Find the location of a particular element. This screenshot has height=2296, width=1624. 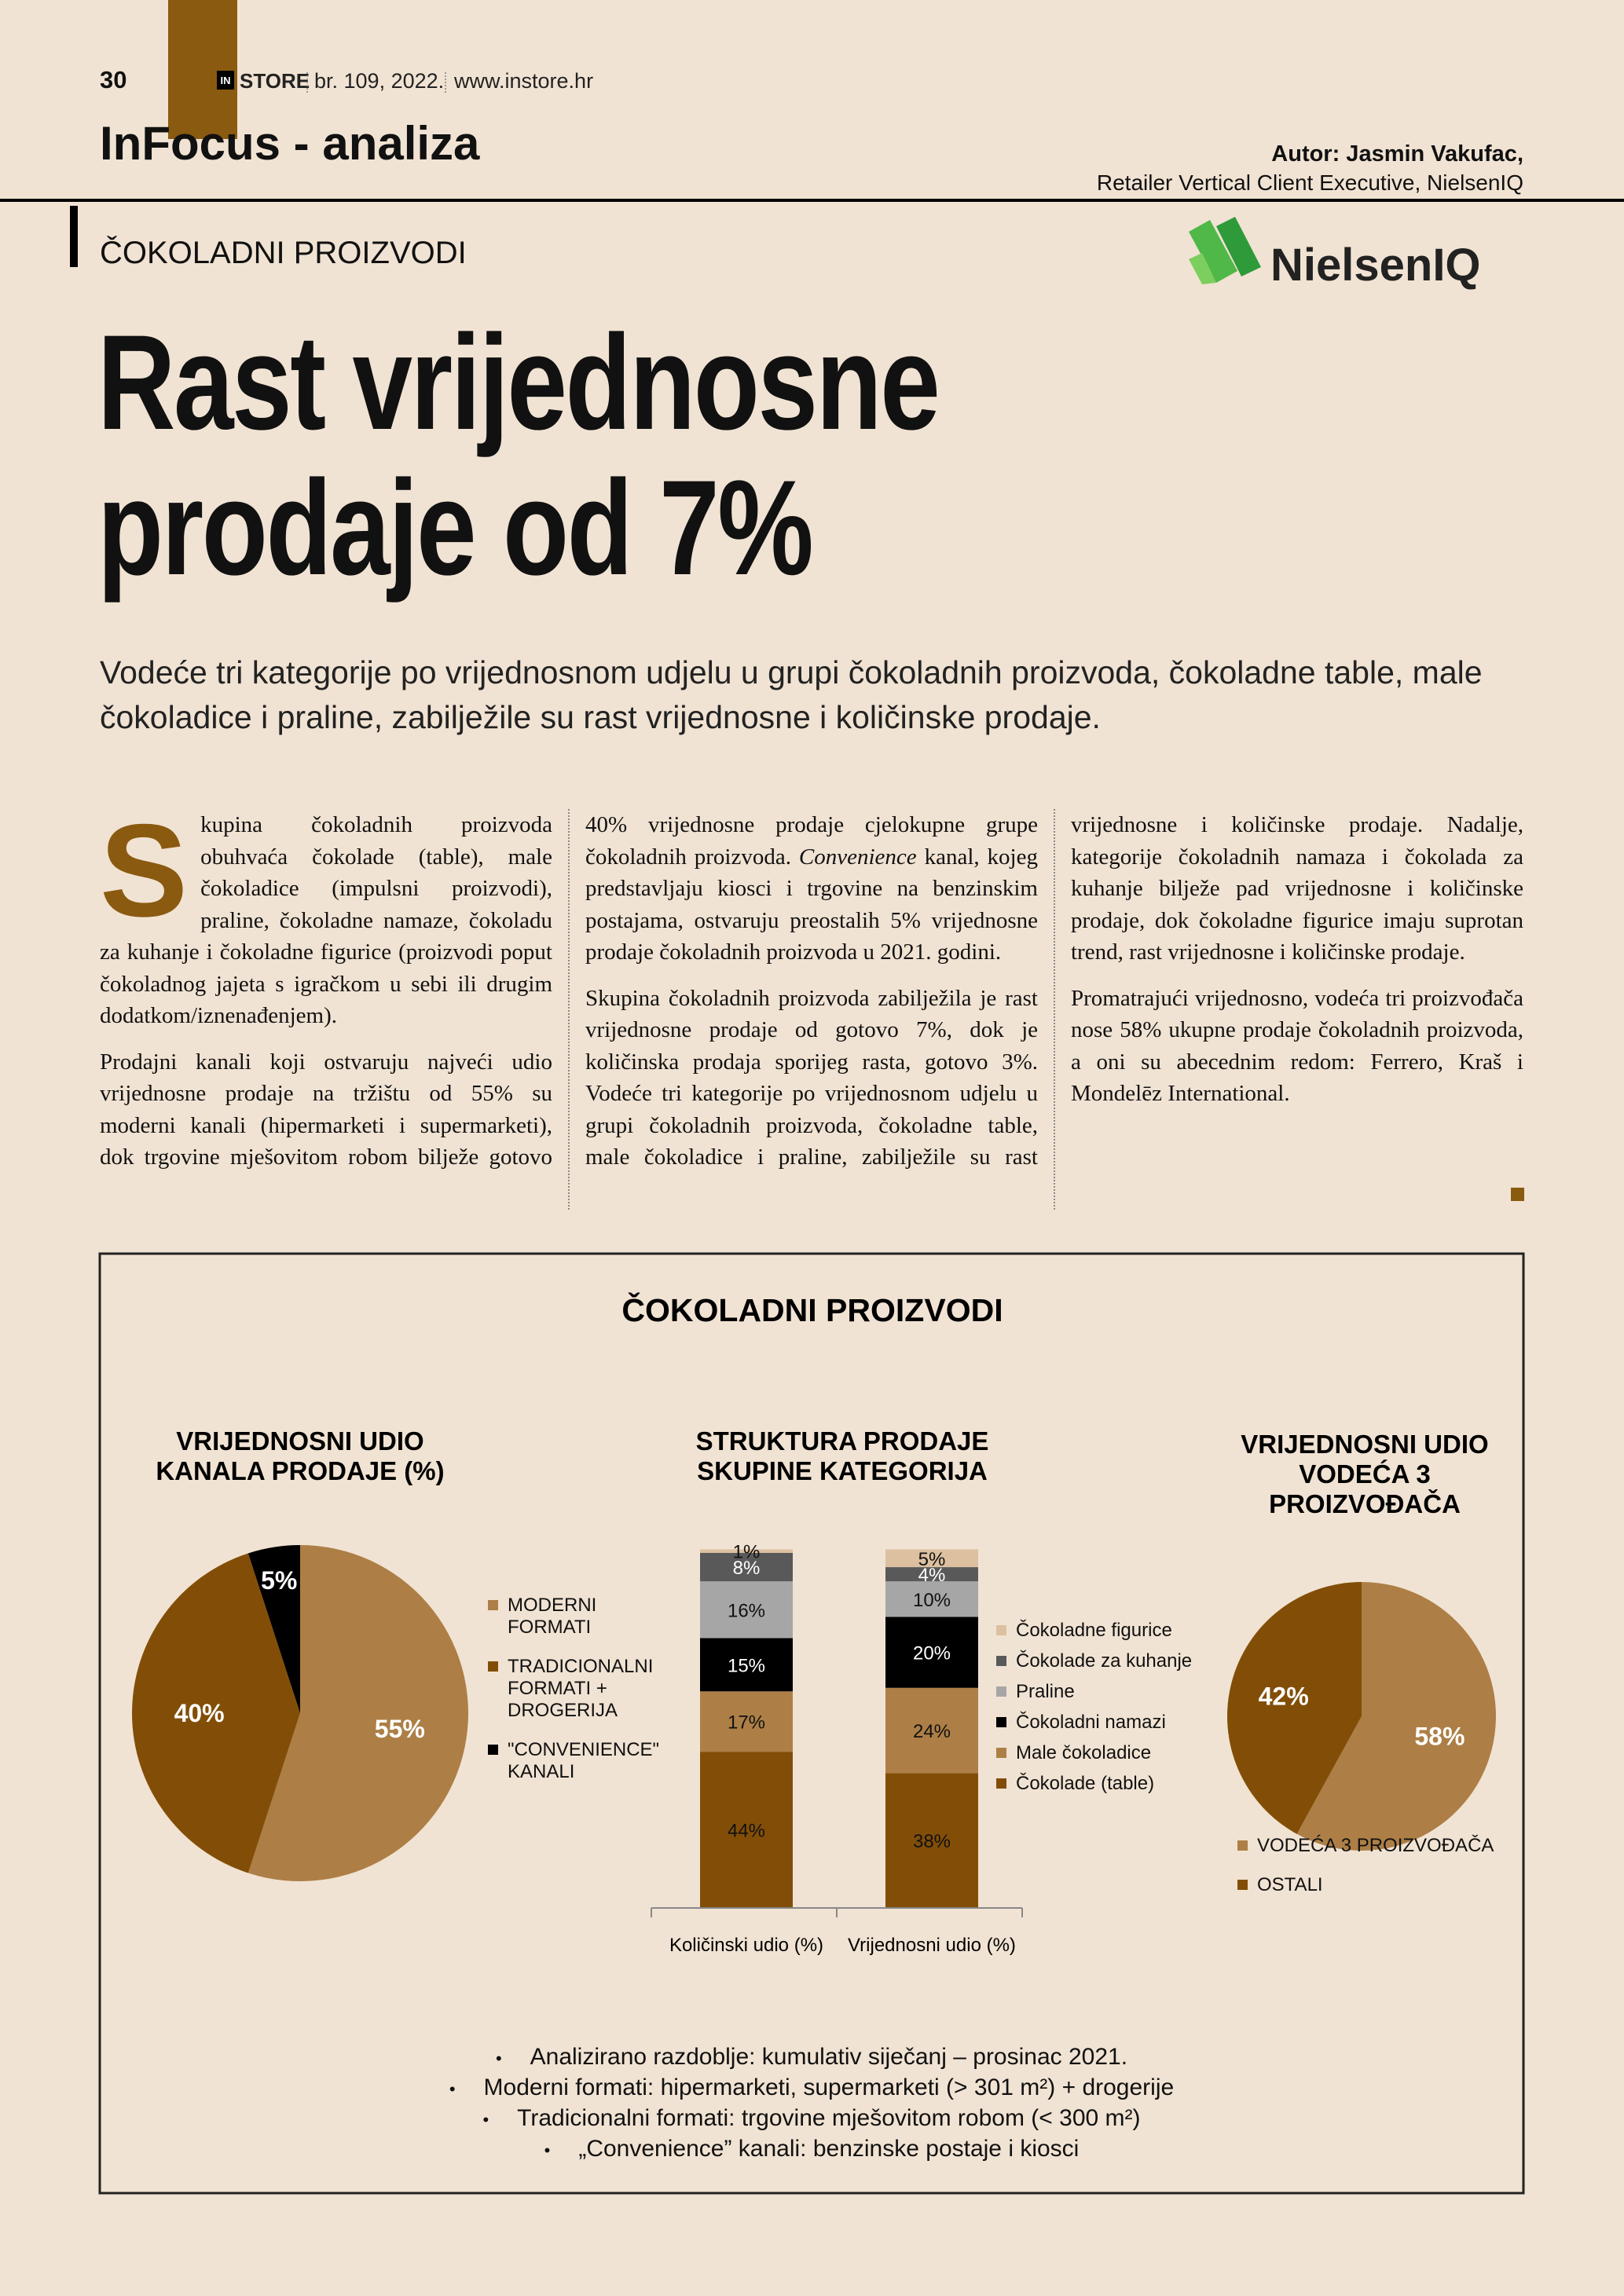

legend-label: VODEĆA 3 PROIZVOĐAČA is located at coordinates (1375, 1845).